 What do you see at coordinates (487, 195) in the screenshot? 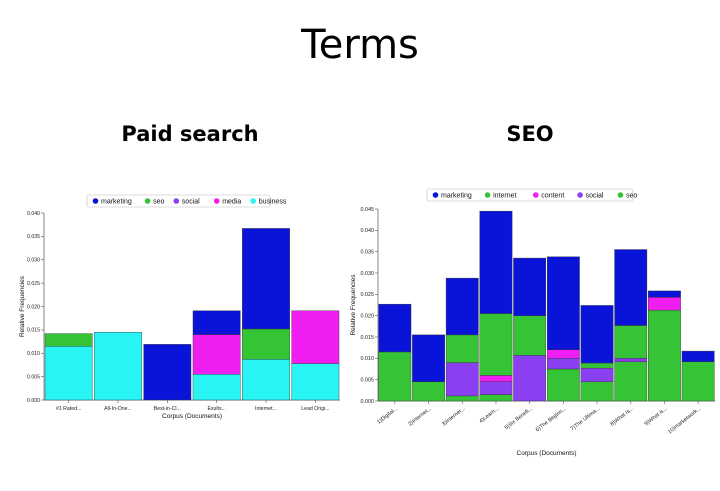
I see `legend-swatch-internet` at bounding box center [487, 195].